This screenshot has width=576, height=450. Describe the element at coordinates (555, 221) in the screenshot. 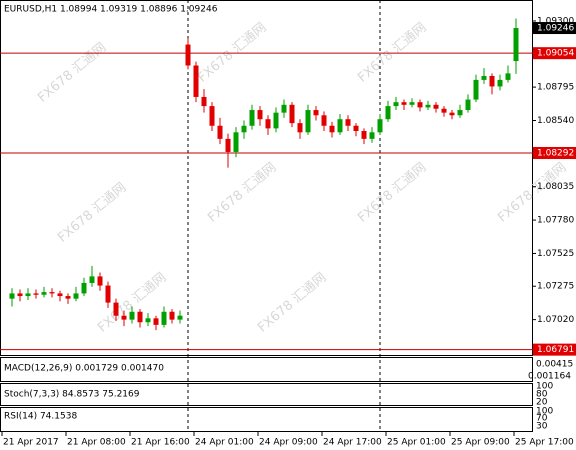

I see `y-tick-label: 1.07780` at that location.